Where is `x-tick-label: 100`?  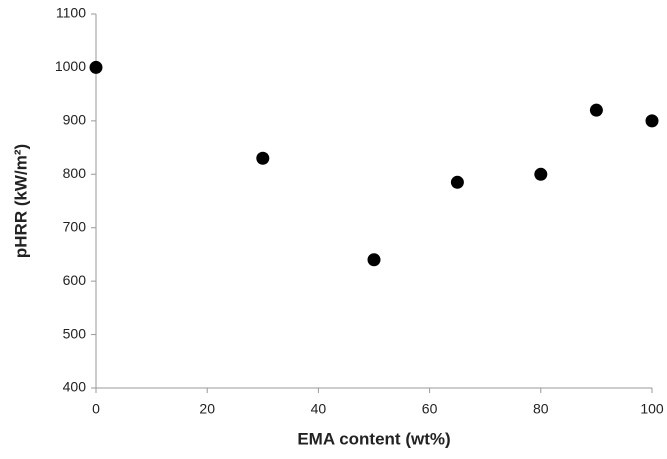
x-tick-label: 100 is located at coordinates (652, 409).